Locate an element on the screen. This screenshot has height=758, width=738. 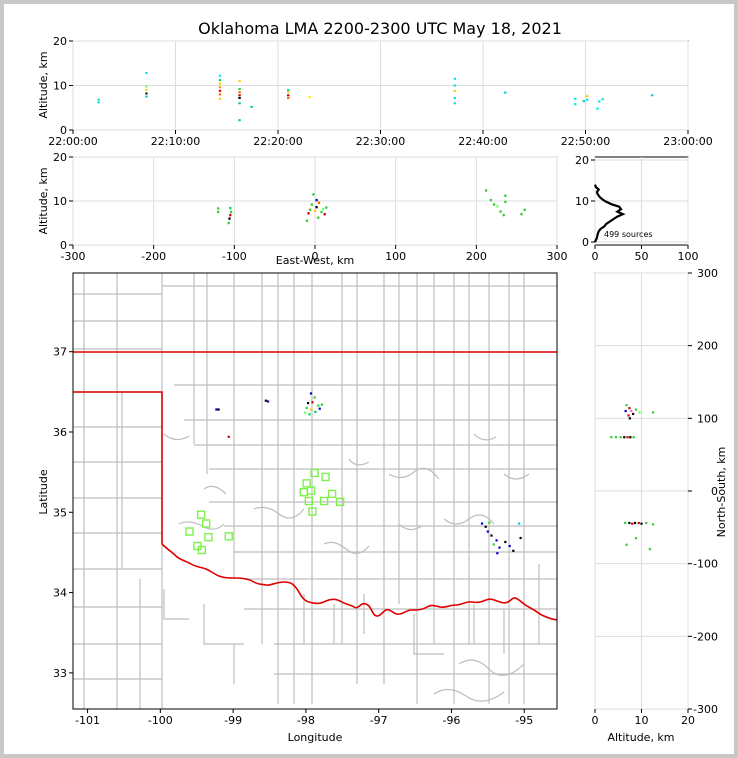
longitude-axis-tick-label: -98 is located at coordinates (306, 720).